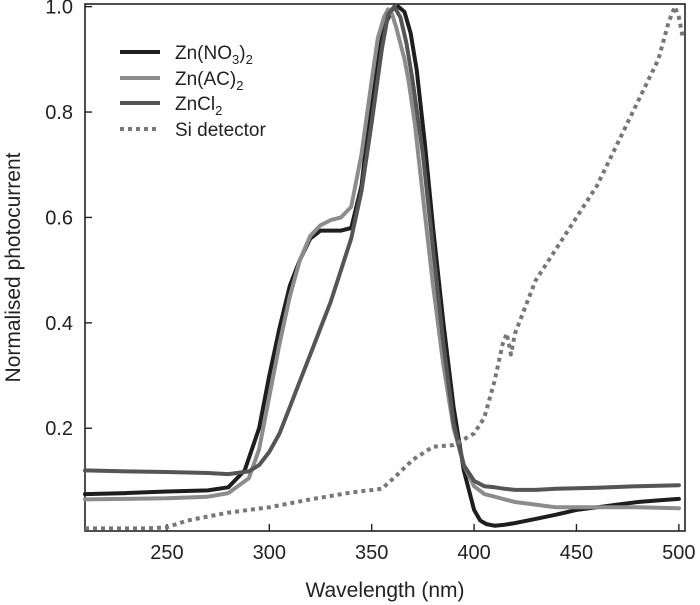  I want to click on legend-entry-label: Zn(NO3)2, so click(214, 55).